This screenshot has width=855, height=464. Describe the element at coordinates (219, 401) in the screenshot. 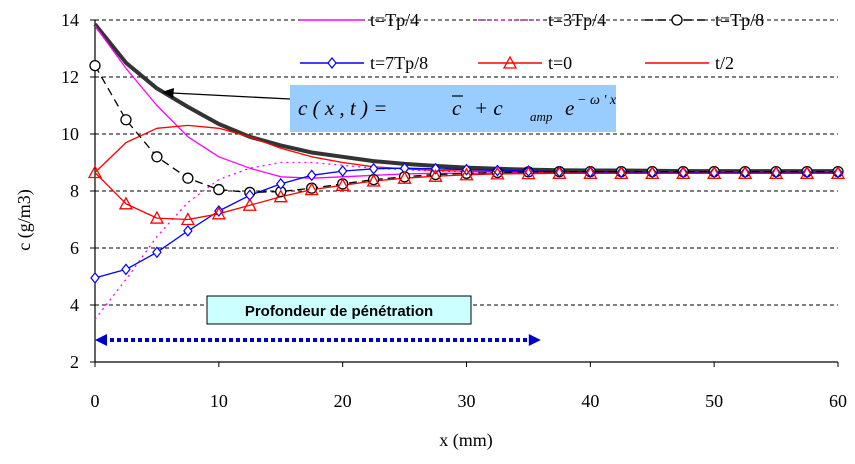

I see `x-tick-label: 10` at that location.